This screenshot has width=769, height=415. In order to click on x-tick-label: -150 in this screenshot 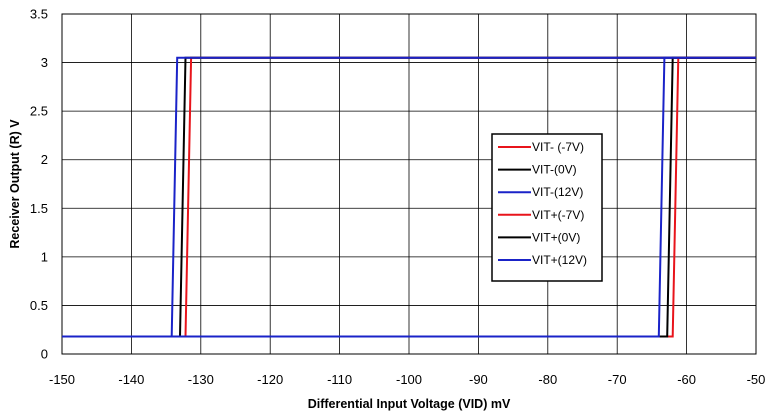, I will do `click(62, 379)`.